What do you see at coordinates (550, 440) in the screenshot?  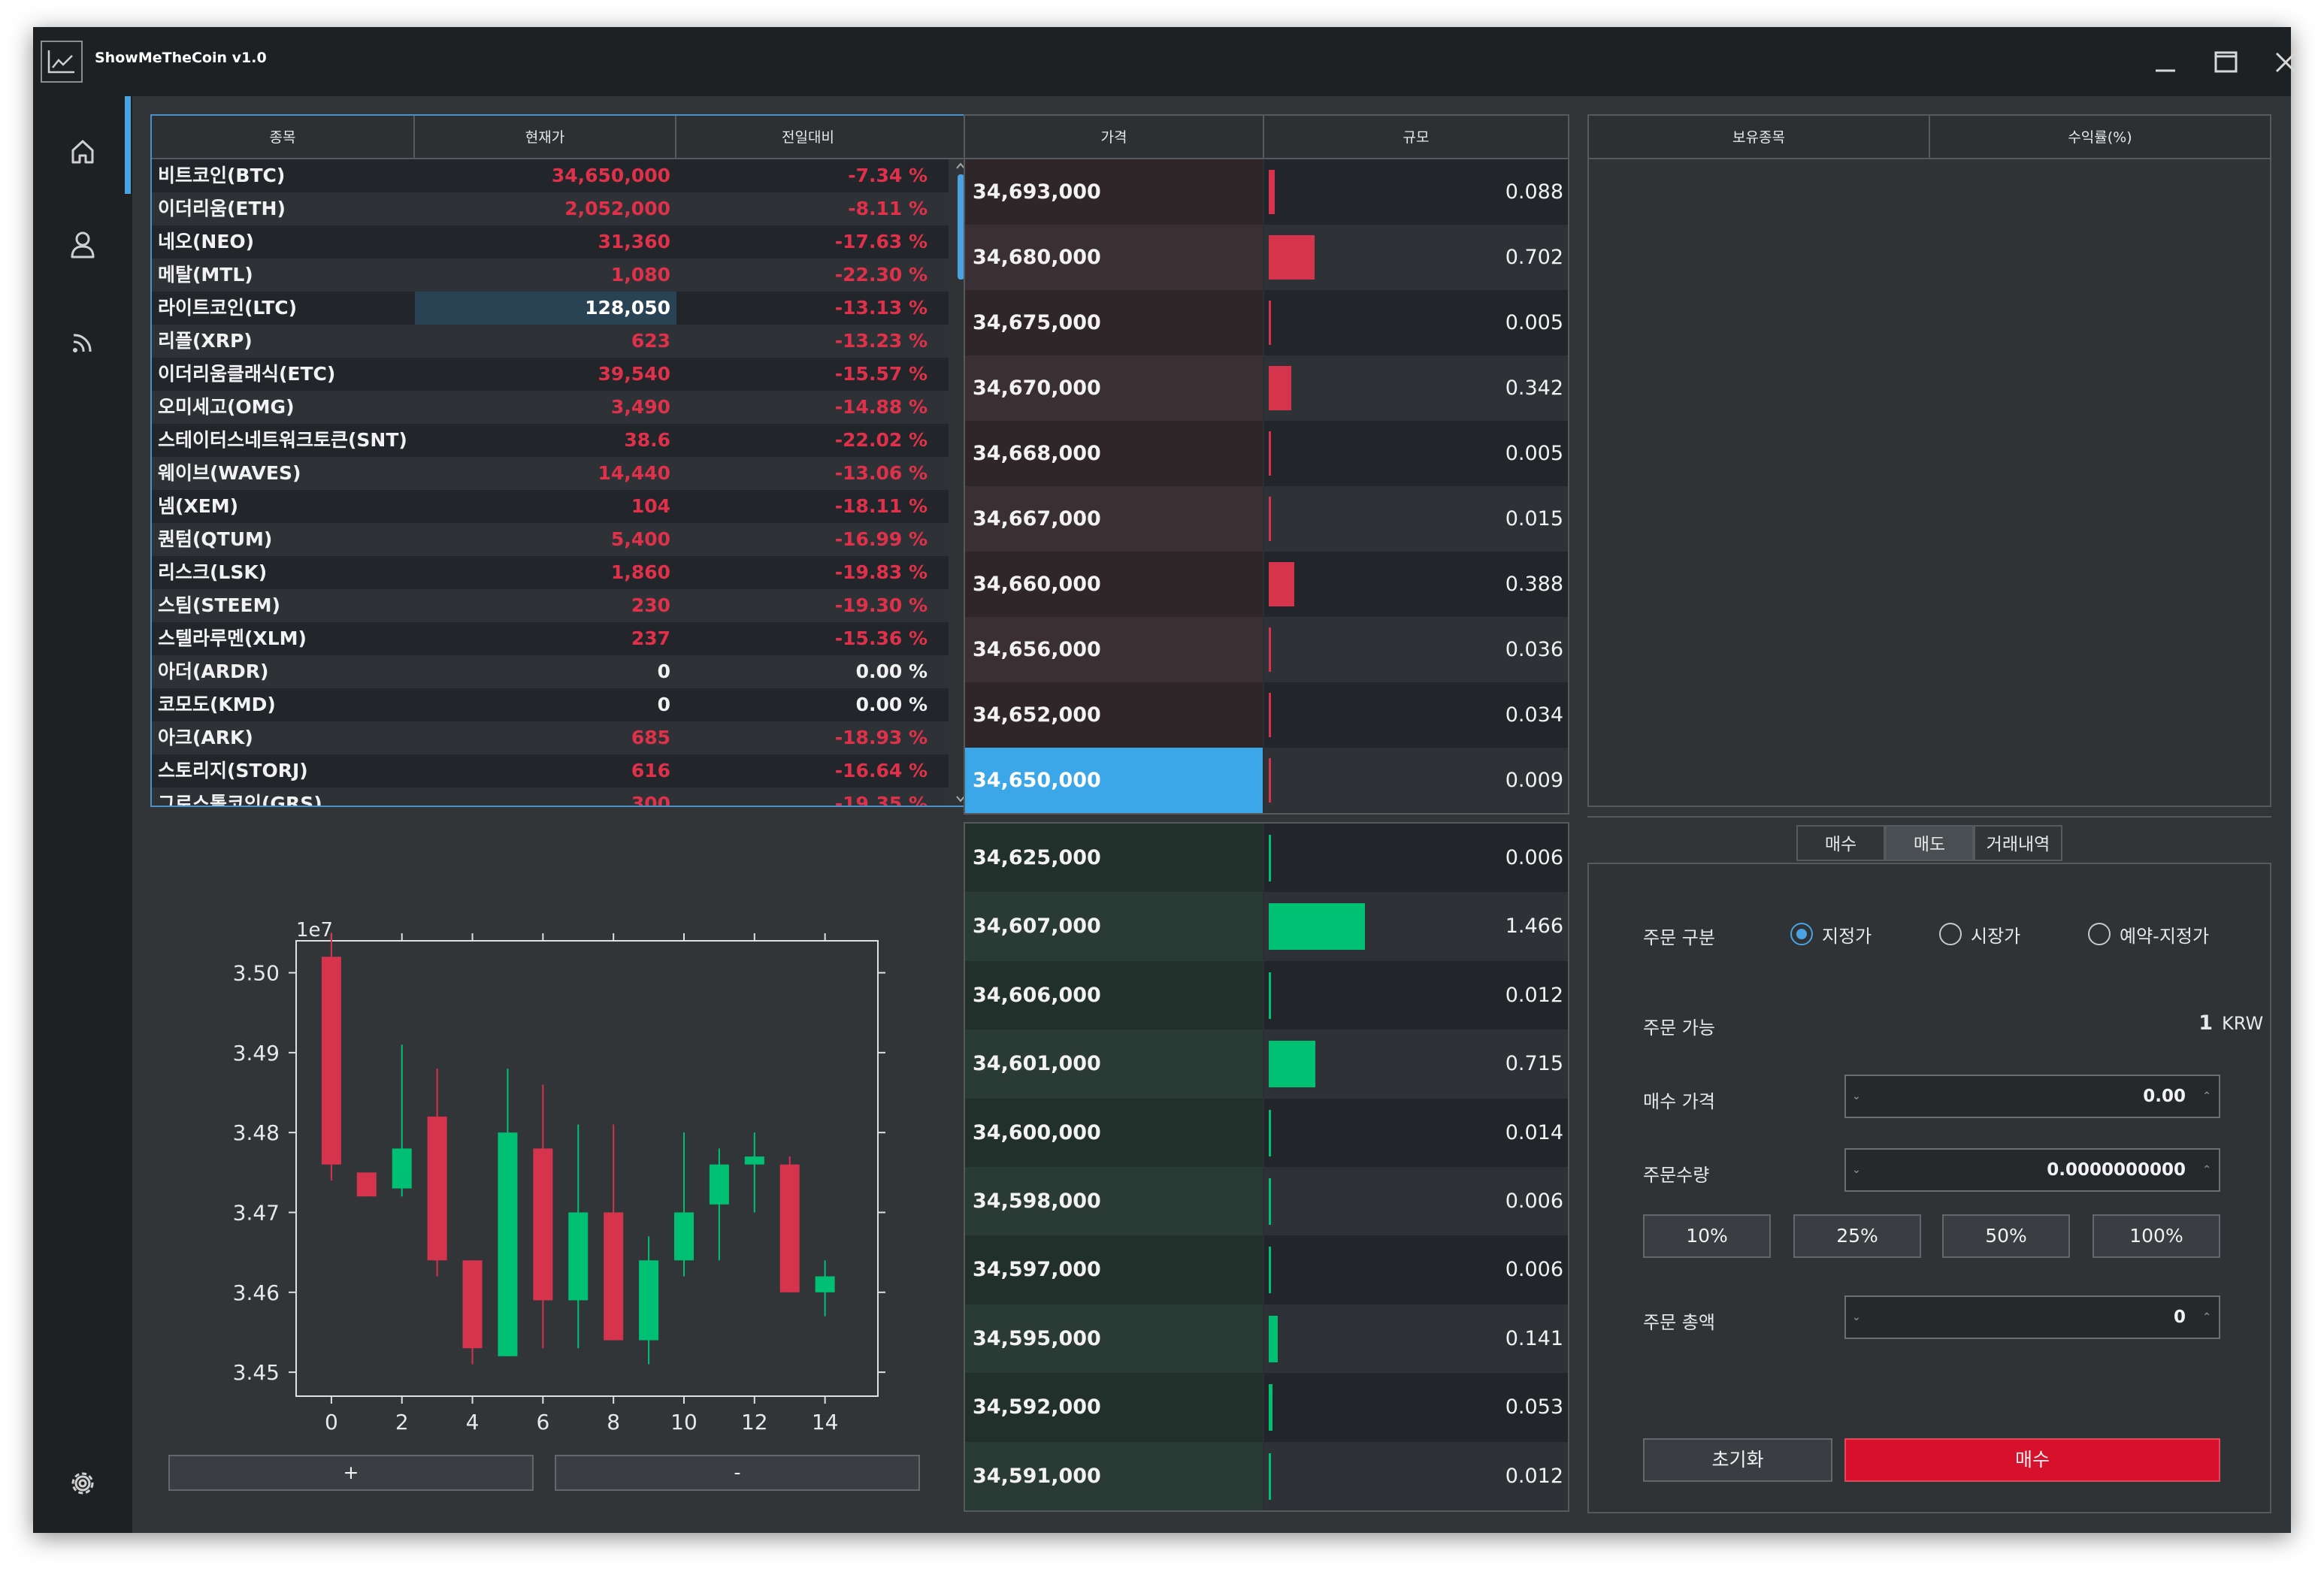 I see `table-row: 스테이터스네트워크토큰(SNT) 38.6 -22.02 %` at bounding box center [550, 440].